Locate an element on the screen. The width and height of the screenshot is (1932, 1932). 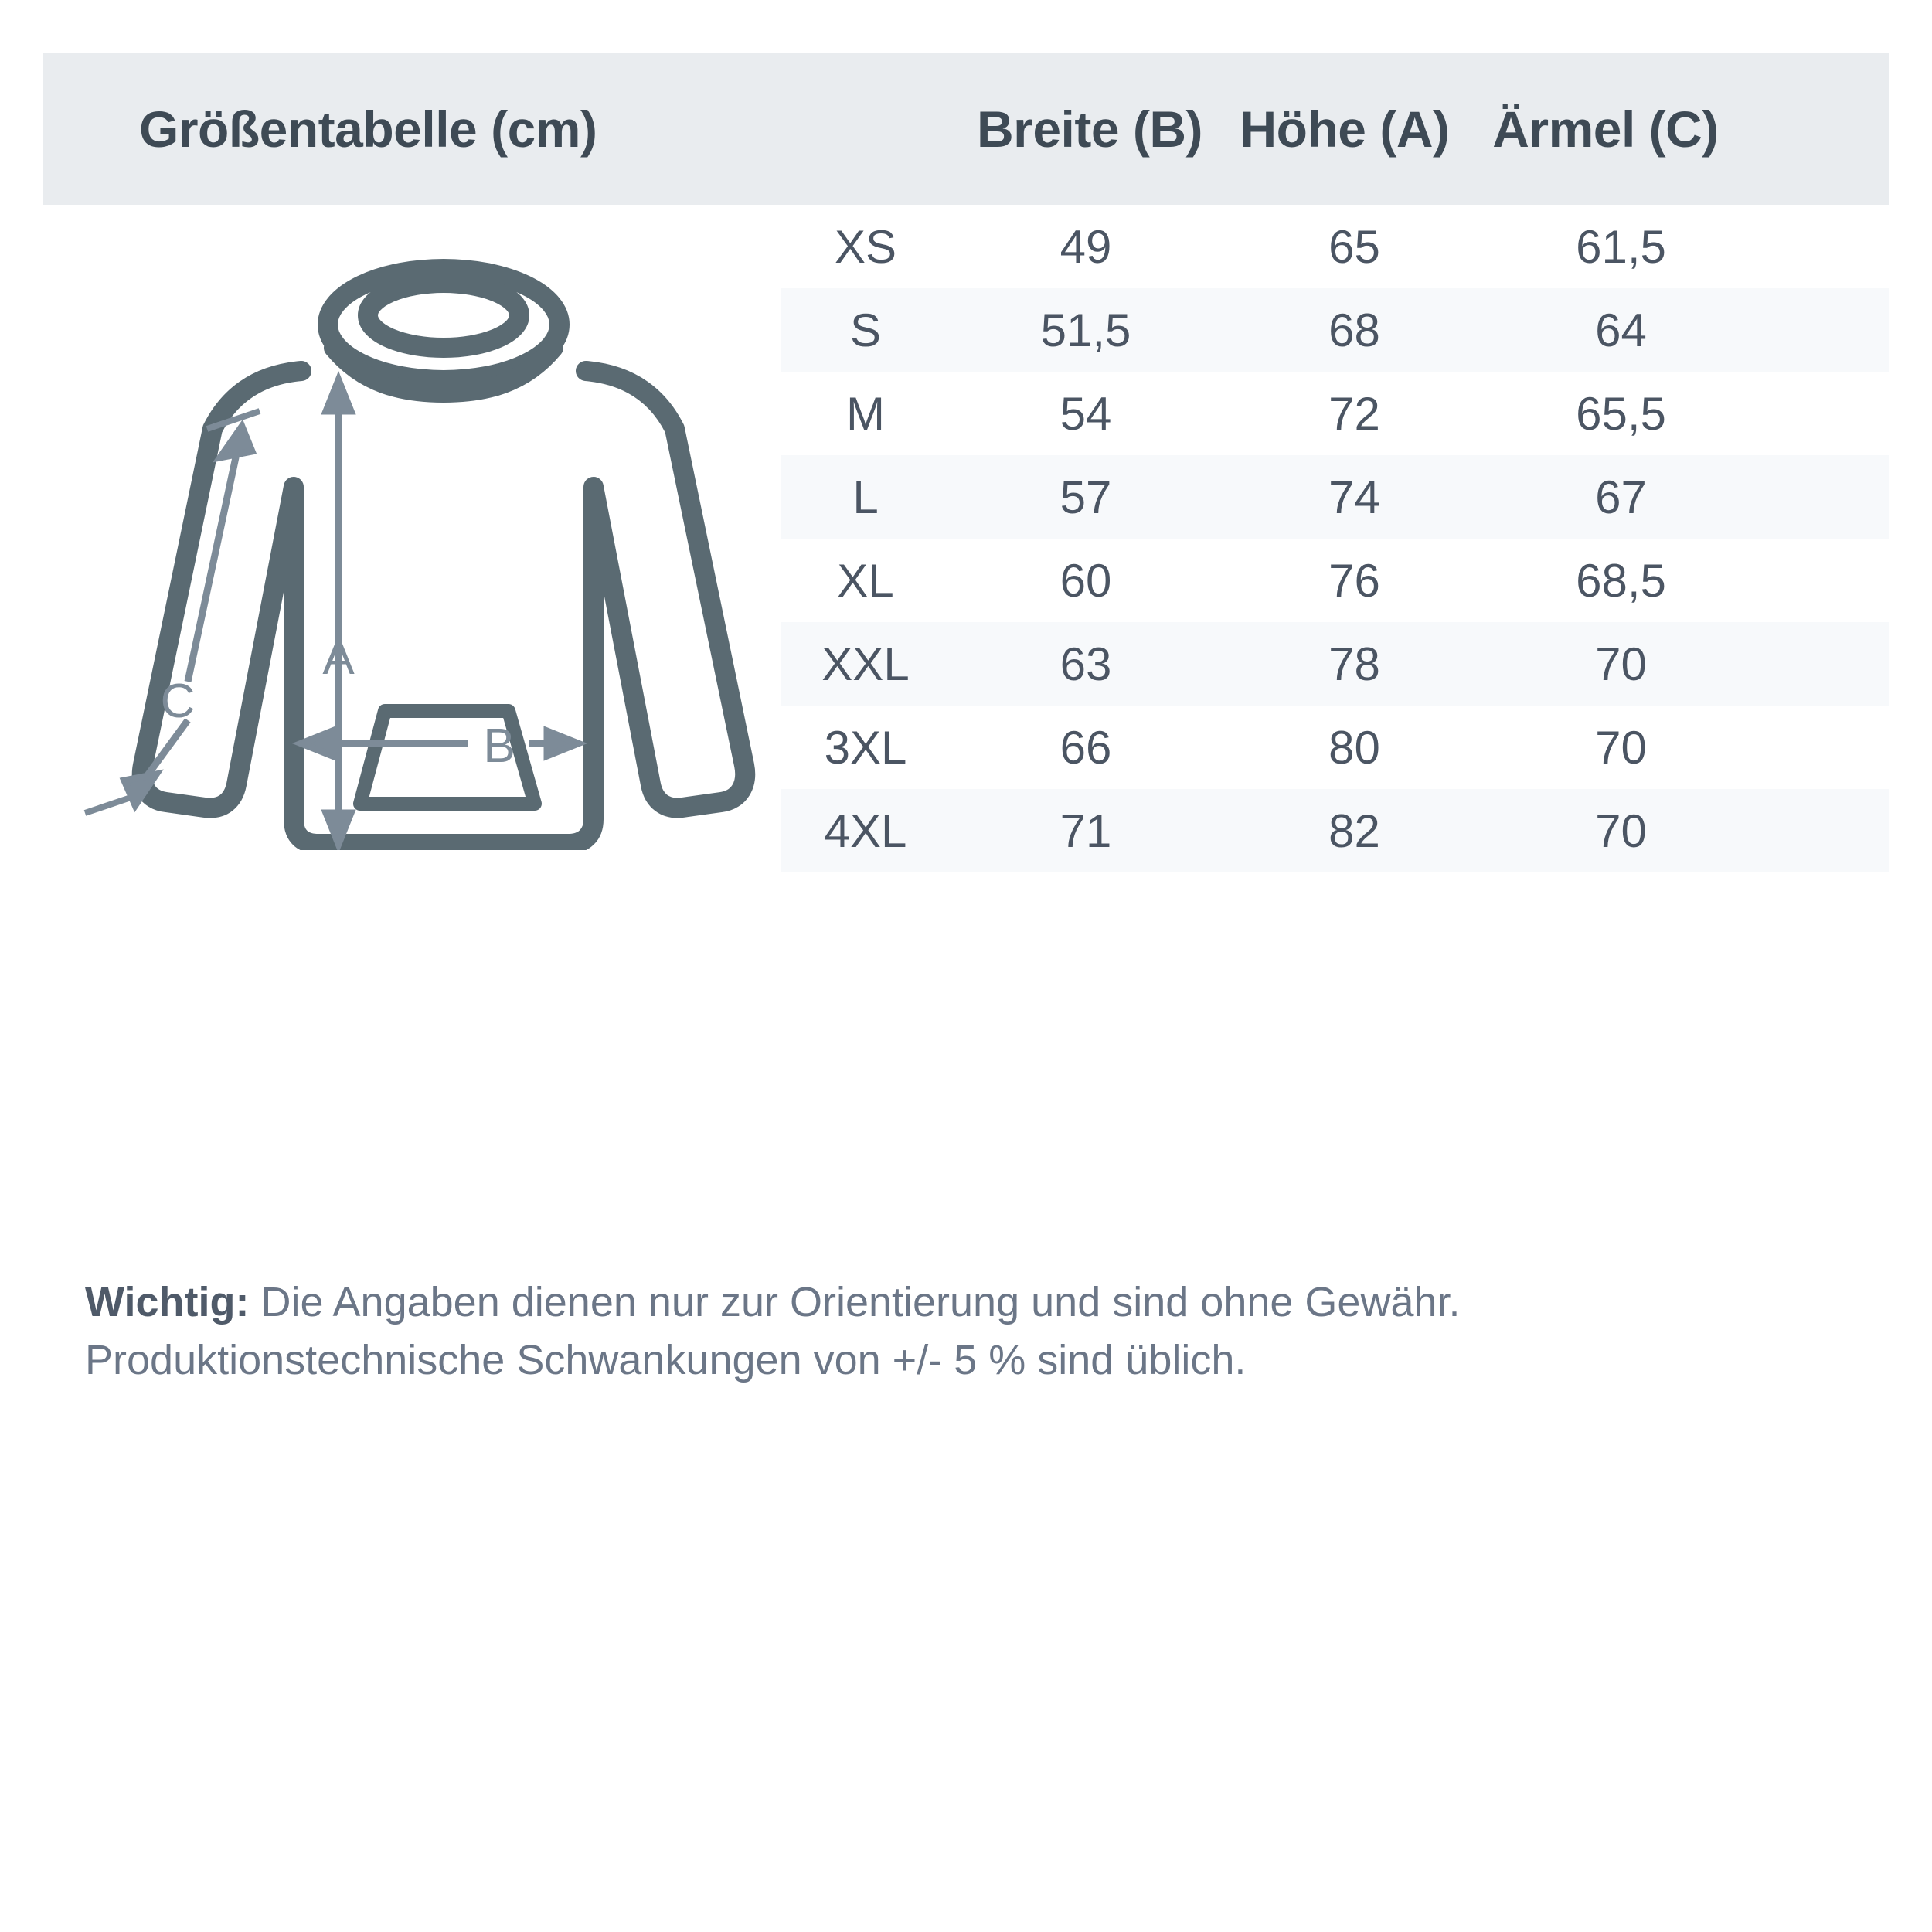
table-row: XXL 63 78 70 is located at coordinates (1335, 664).